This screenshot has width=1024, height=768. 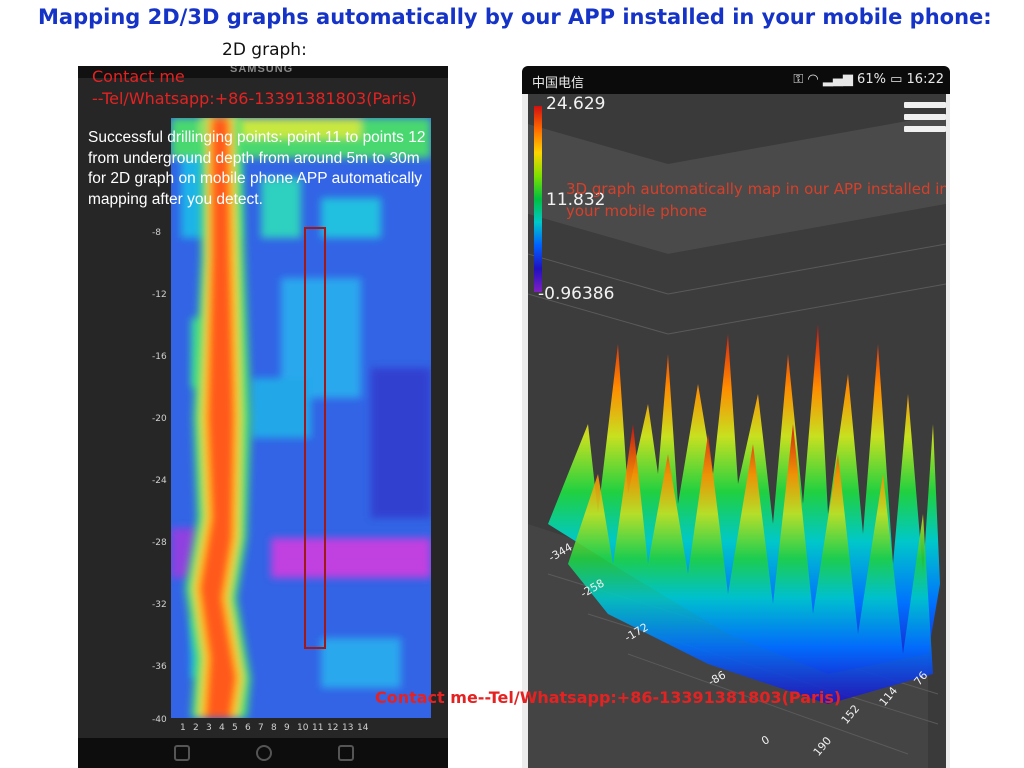 I want to click on y-tick: -40, so click(x=159, y=720).